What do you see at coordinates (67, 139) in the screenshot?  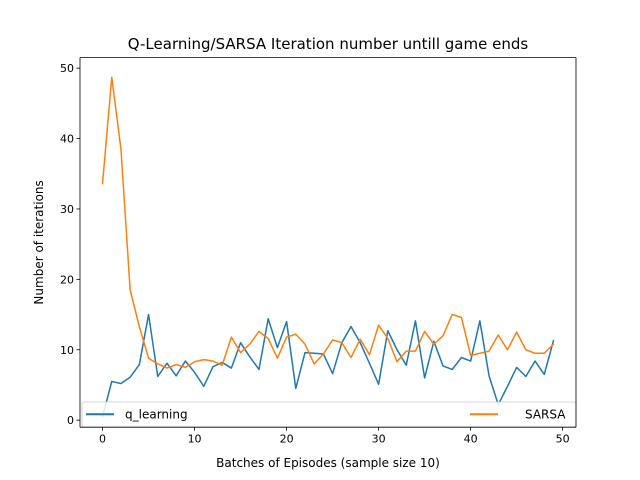 I see `y-tick-label: 40` at bounding box center [67, 139].